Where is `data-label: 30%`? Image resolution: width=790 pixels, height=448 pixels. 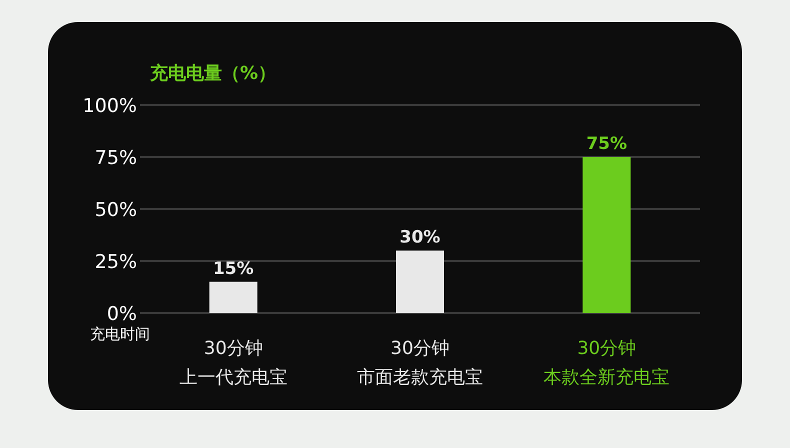 data-label: 30% is located at coordinates (420, 238).